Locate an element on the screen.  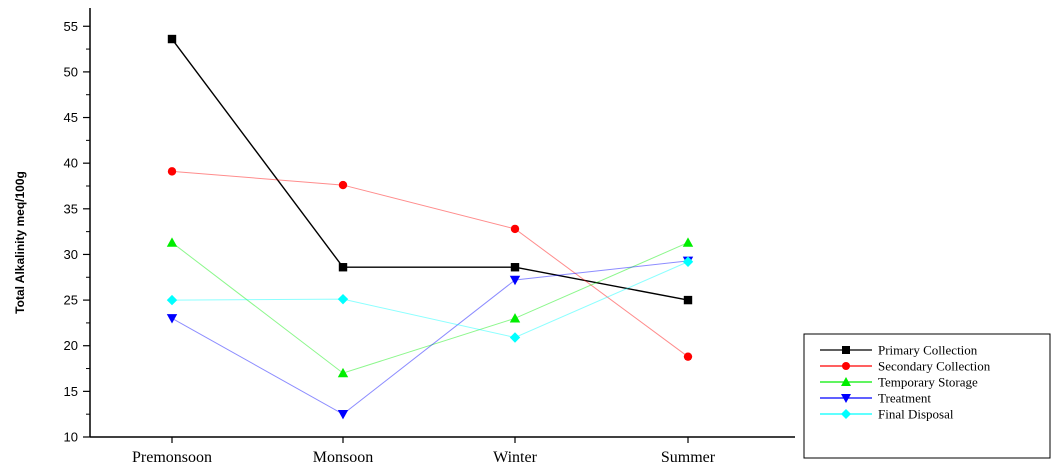
series-line-final-disposal is located at coordinates (430, 300).